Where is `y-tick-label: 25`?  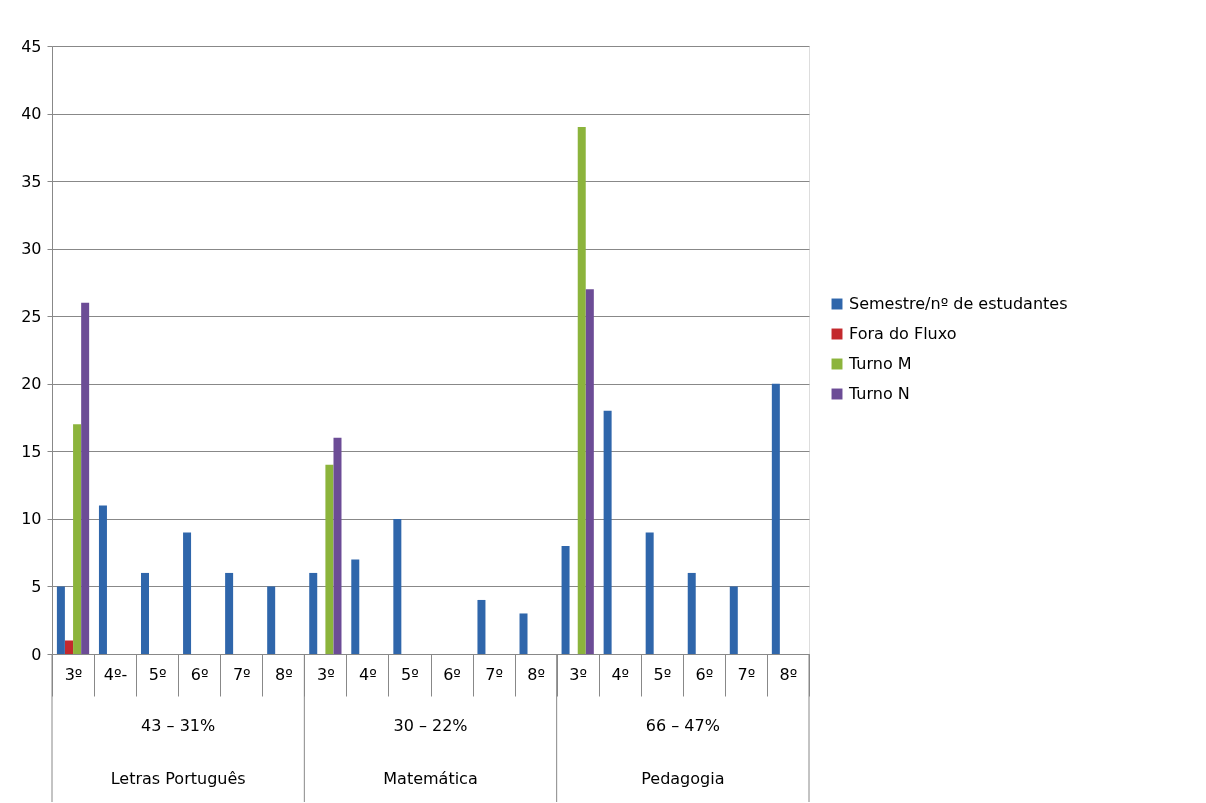 y-tick-label: 25 is located at coordinates (31, 316).